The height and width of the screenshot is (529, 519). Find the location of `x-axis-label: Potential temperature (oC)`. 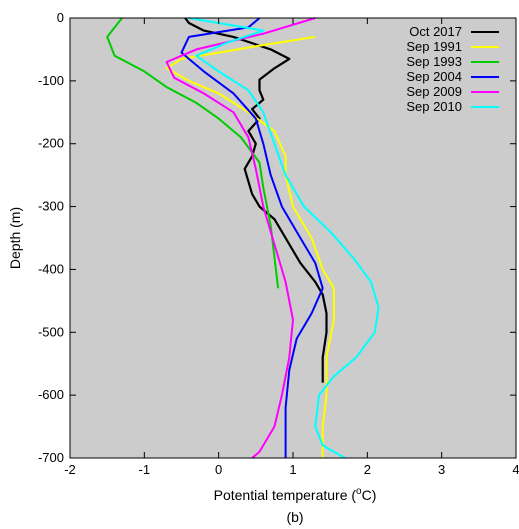

x-axis-label: Potential temperature (oC) is located at coordinates (295, 494).